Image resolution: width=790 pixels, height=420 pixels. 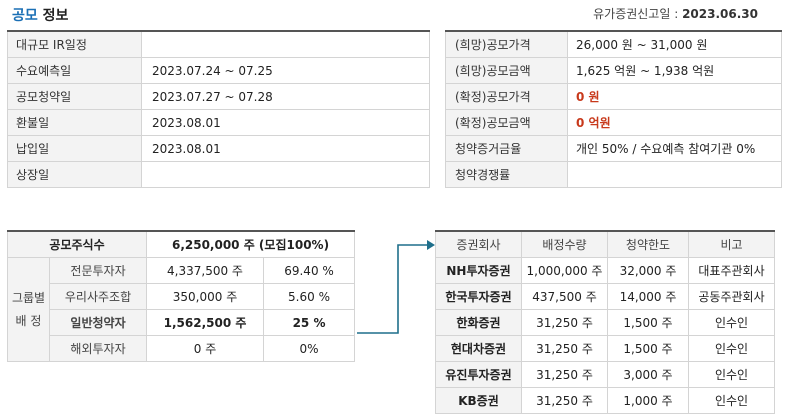 What do you see at coordinates (506, 148) in the screenshot?
I see `pricing-label: 청약증거금율` at bounding box center [506, 148].